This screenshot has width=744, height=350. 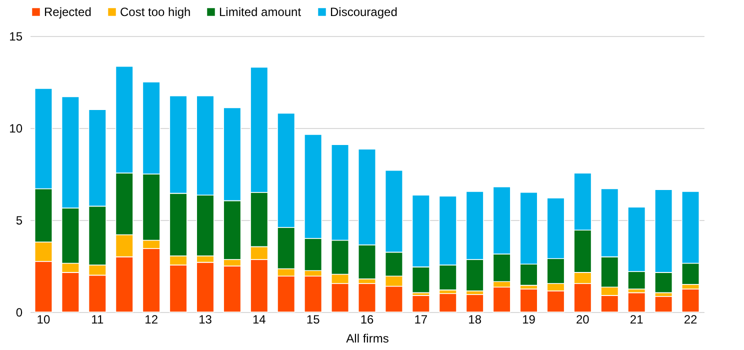 I want to click on legend-label: Cost too high, so click(x=155, y=12).